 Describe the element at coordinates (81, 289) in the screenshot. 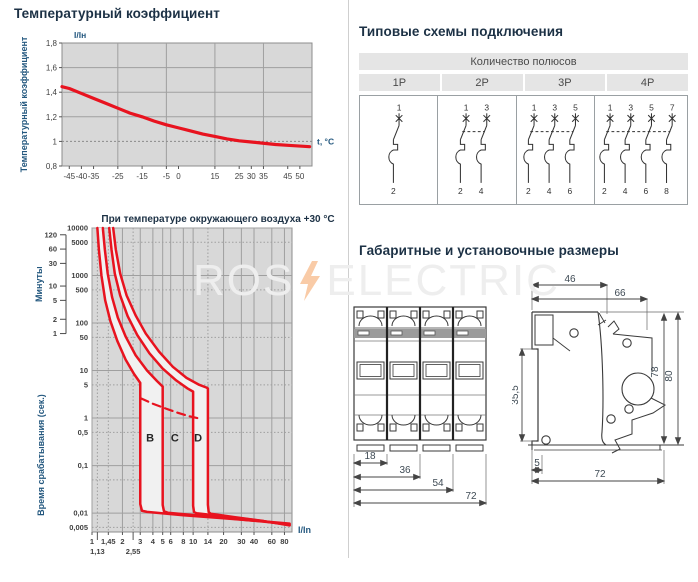

I see `svg-text: 500` at that location.